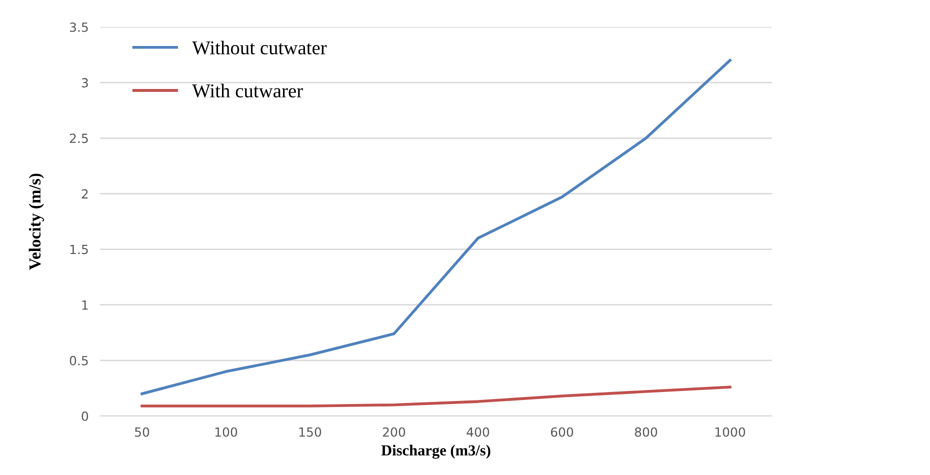 This screenshot has width=930, height=475. What do you see at coordinates (310, 432) in the screenshot?
I see `x-tick-label: 150` at bounding box center [310, 432].